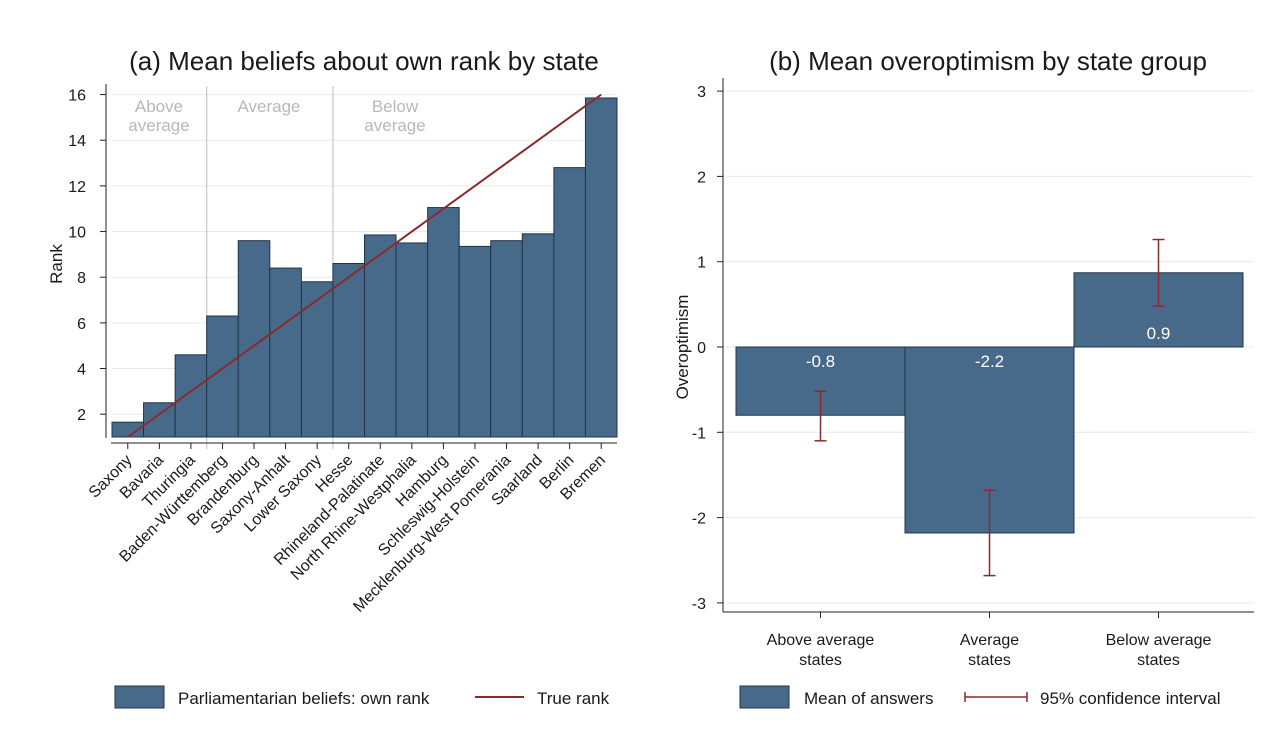 This screenshot has height=743, width=1286. Describe the element at coordinates (159, 106) in the screenshot. I see `group-band-label: Above` at that location.